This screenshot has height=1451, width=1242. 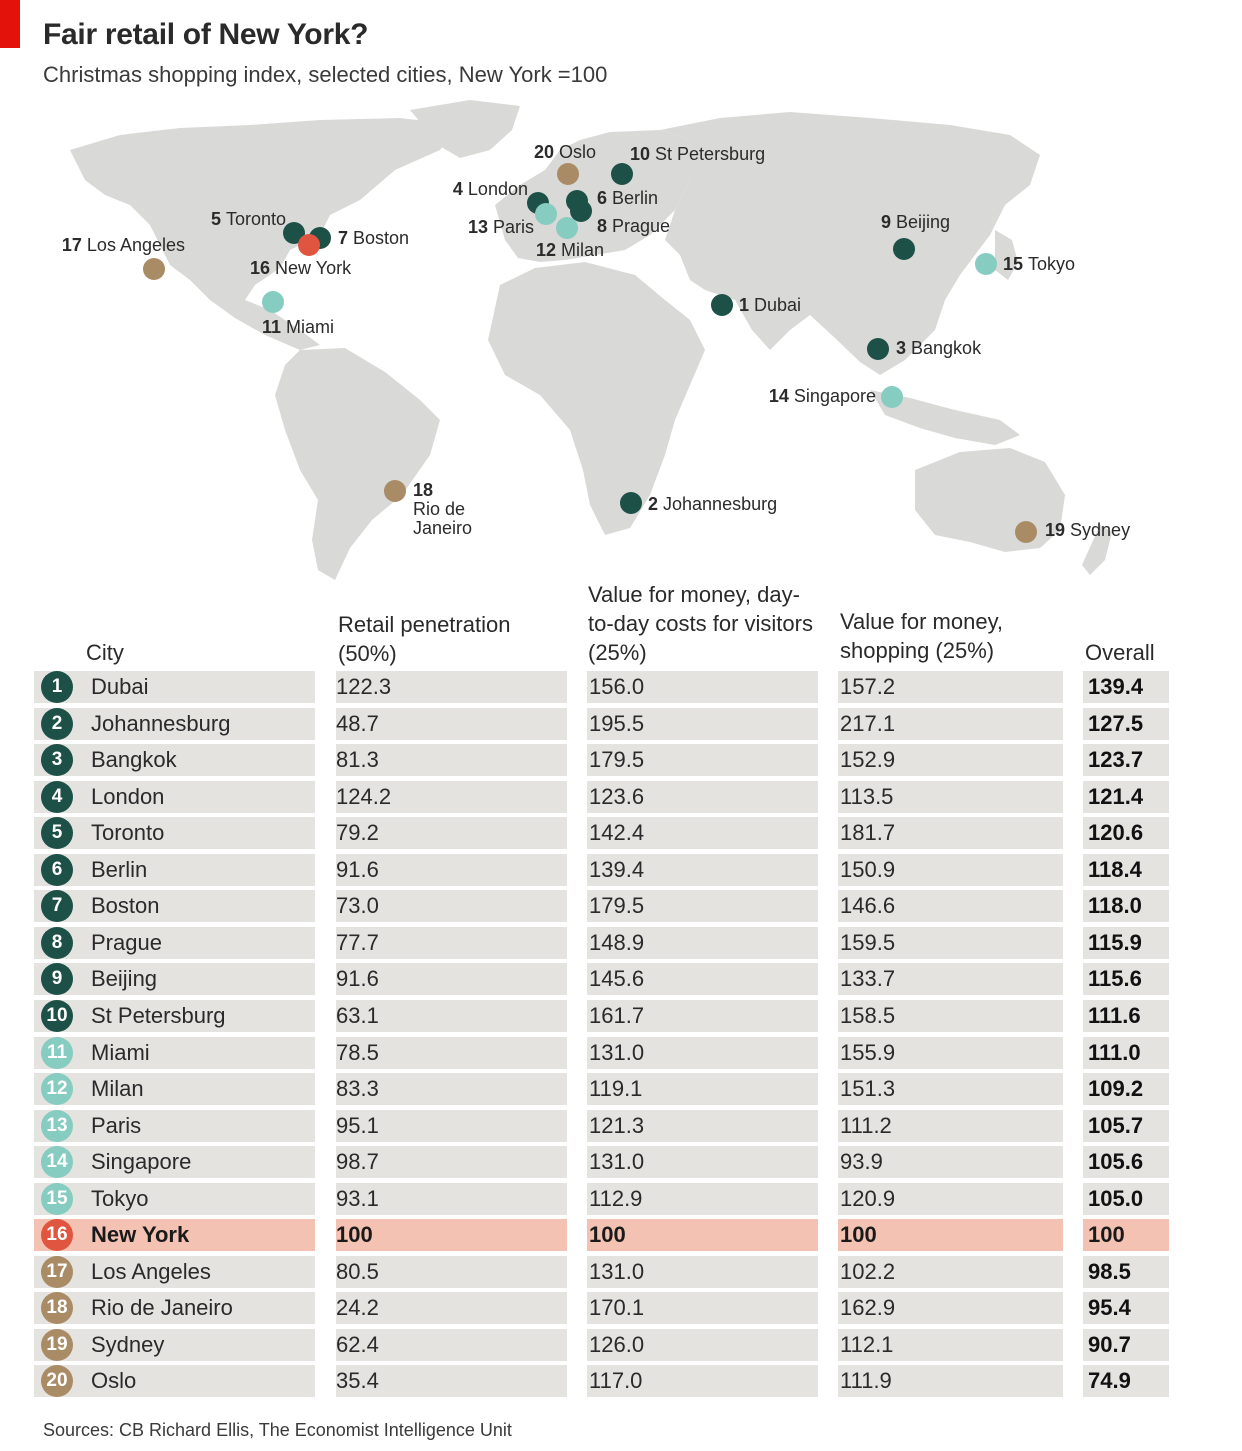 I want to click on retail-penetration-value: 73.0, so click(x=357, y=906).